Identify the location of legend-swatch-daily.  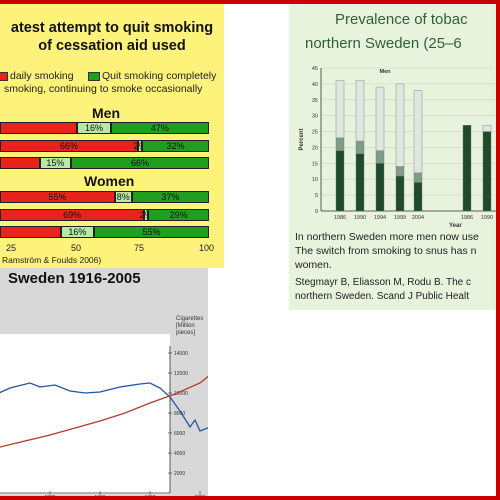
(4, 76).